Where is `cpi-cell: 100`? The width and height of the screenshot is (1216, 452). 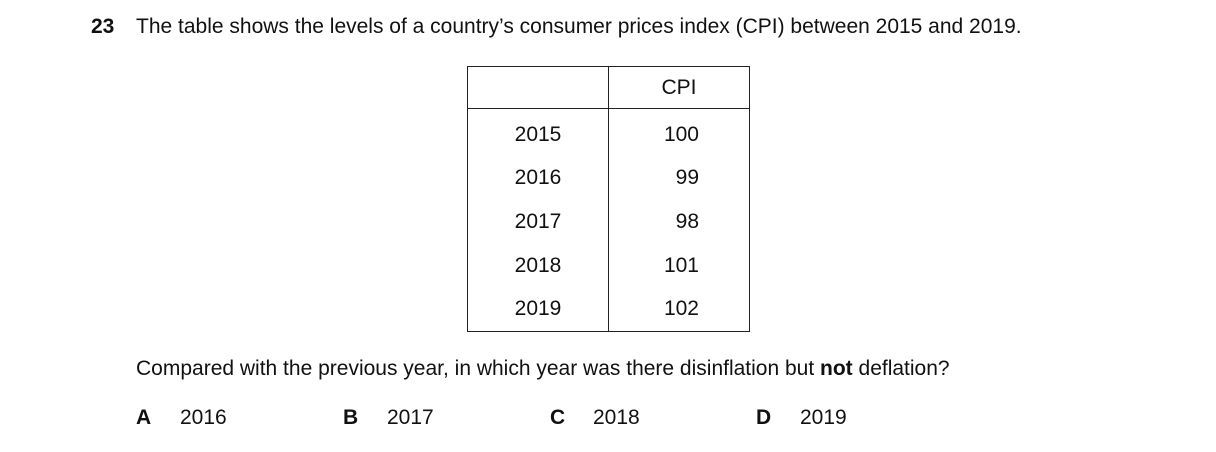
cpi-cell: 100 is located at coordinates (681, 134).